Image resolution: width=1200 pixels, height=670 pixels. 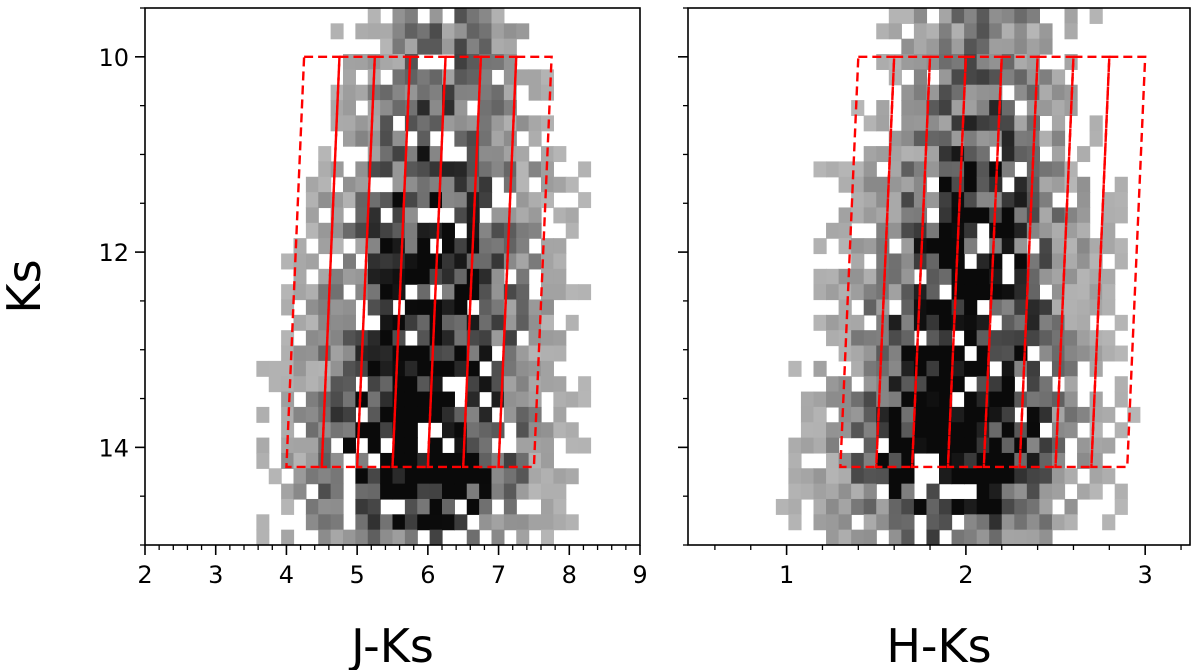 I want to click on x-tick-label: 6, so click(x=427, y=575).